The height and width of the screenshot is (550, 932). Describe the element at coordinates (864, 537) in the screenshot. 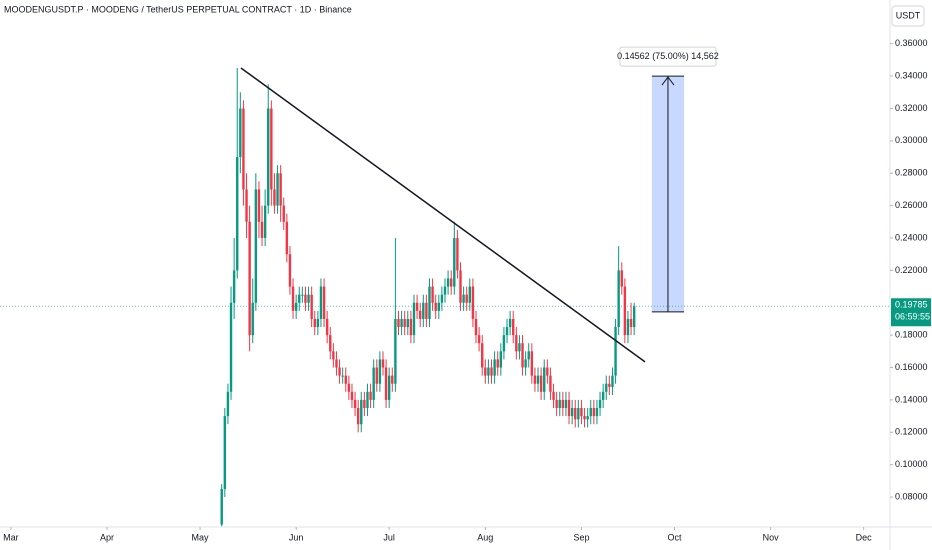

I see `x-tick-label: Dec` at that location.